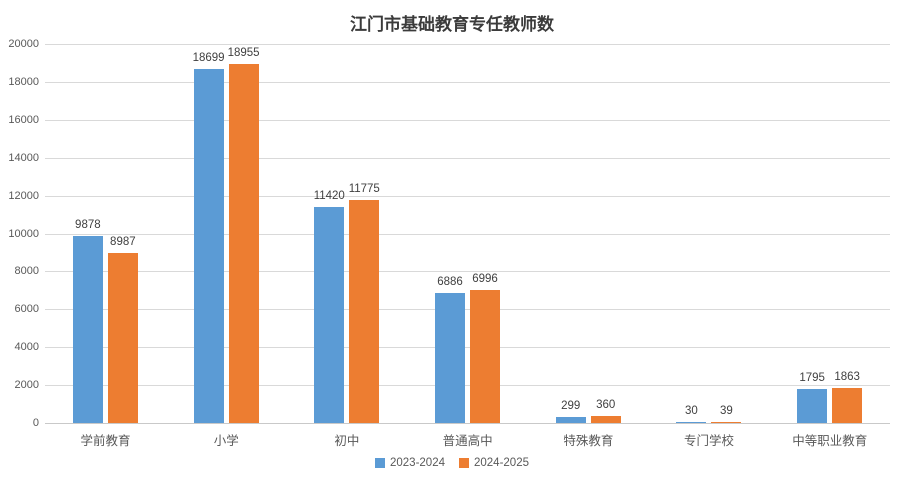  Describe the element at coordinates (726, 411) in the screenshot. I see `bar-value-label: 39` at that location.